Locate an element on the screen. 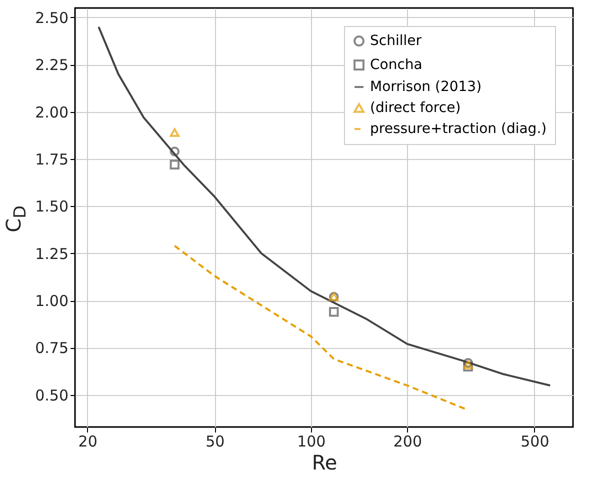 This screenshot has width=590, height=490. legend-label: (direct force) is located at coordinates (415, 108).